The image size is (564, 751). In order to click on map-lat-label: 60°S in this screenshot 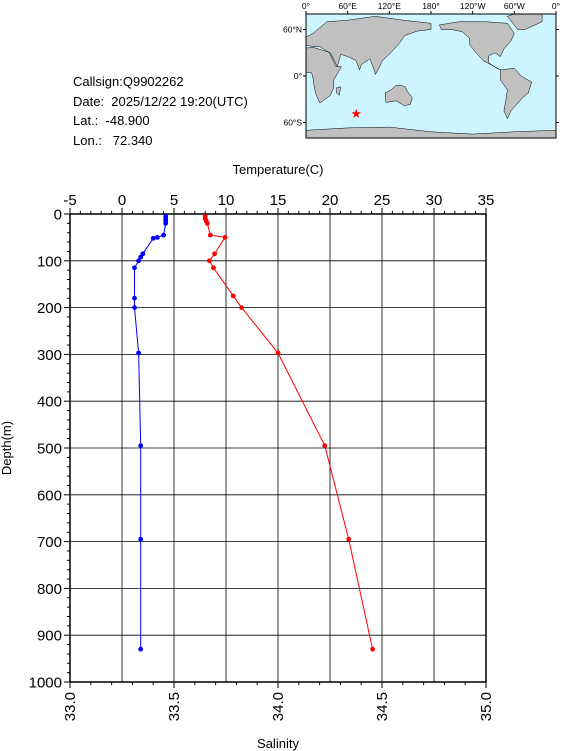, I will do `click(292, 123)`.